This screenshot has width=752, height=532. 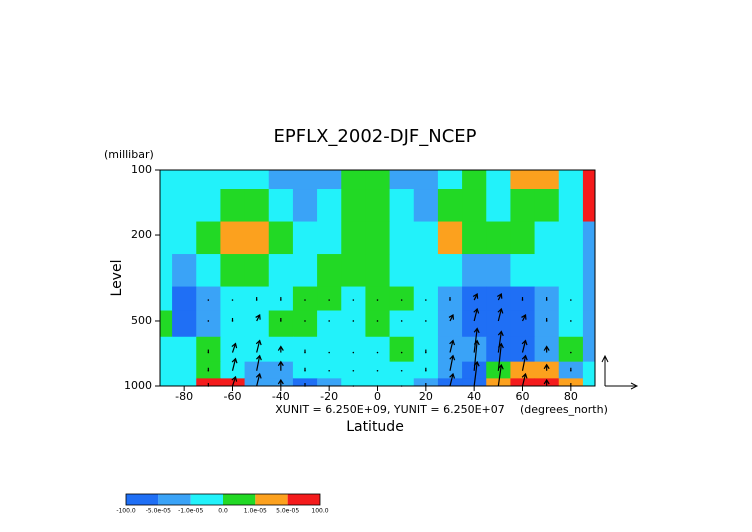 What do you see at coordinates (141, 234) in the screenshot?
I see `y-tick-label: 200` at bounding box center [141, 234].